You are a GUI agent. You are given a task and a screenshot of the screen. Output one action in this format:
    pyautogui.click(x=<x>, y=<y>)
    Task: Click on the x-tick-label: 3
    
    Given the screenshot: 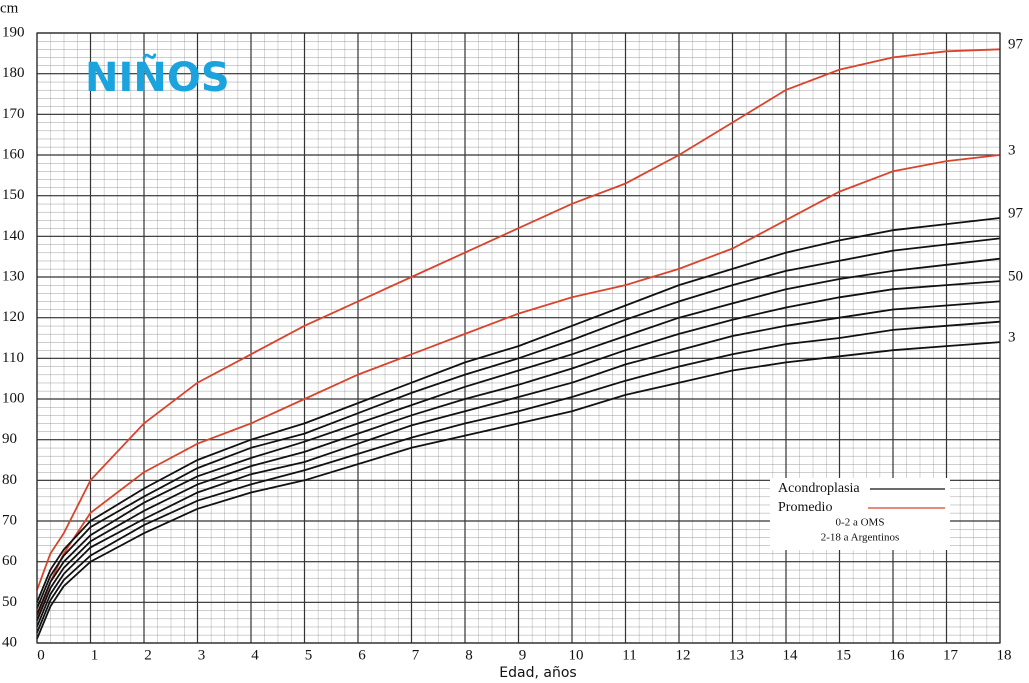 What is the action you would take?
    pyautogui.click(x=202, y=655)
    